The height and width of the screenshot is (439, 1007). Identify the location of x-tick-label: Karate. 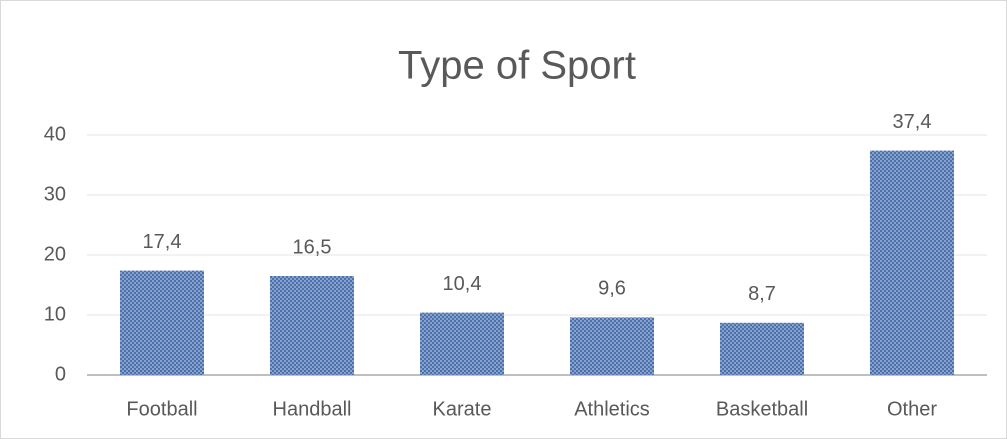
(462, 409).